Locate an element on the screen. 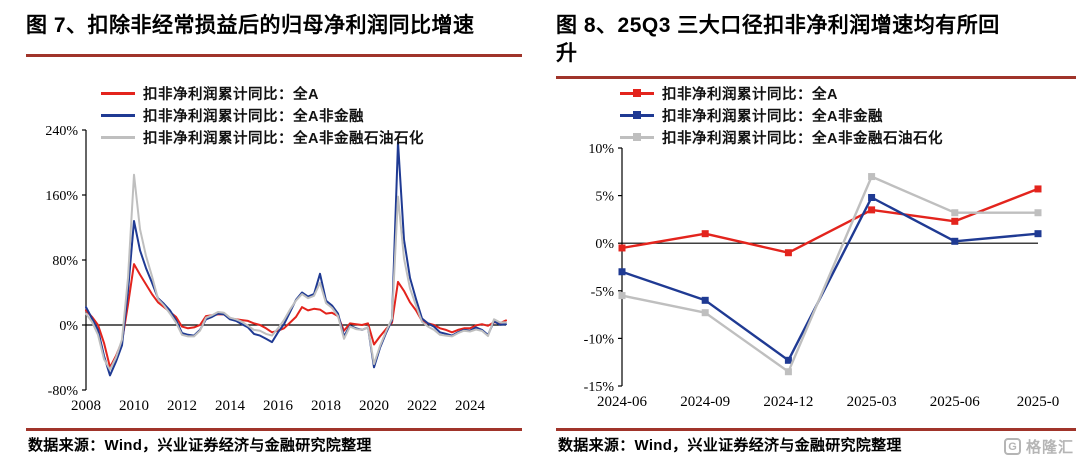 Image resolution: width=1080 pixels, height=466 pixels. red-line-square-swatch is located at coordinates (637, 93).